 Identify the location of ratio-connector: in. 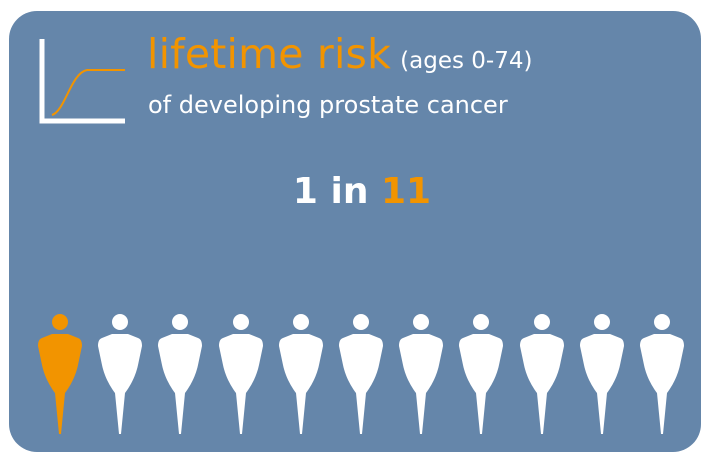
(349, 191).